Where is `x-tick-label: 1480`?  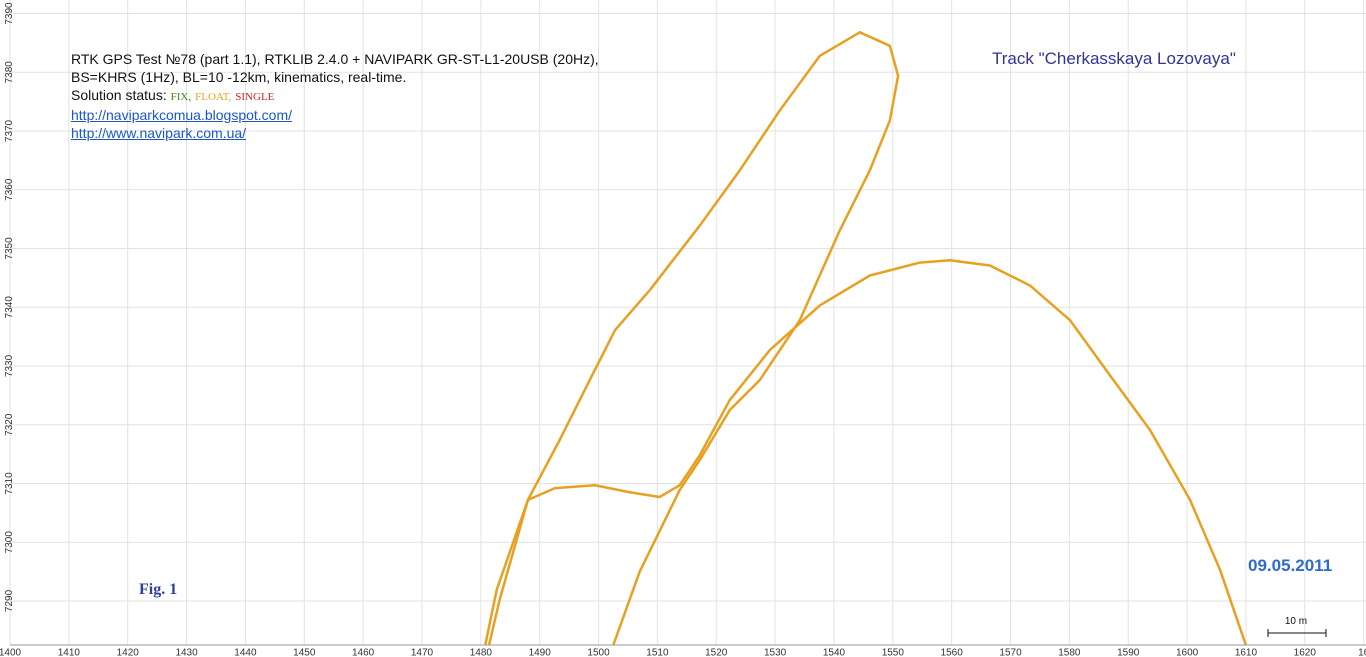
x-tick-label: 1480 is located at coordinates (481, 652).